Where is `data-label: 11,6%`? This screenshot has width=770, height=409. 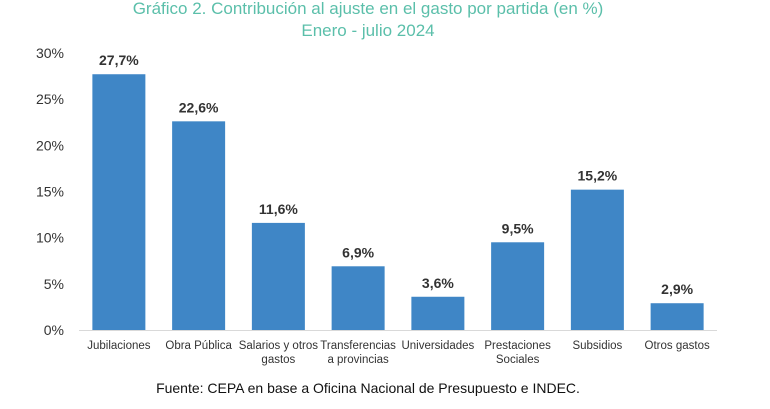 data-label: 11,6% is located at coordinates (278, 209).